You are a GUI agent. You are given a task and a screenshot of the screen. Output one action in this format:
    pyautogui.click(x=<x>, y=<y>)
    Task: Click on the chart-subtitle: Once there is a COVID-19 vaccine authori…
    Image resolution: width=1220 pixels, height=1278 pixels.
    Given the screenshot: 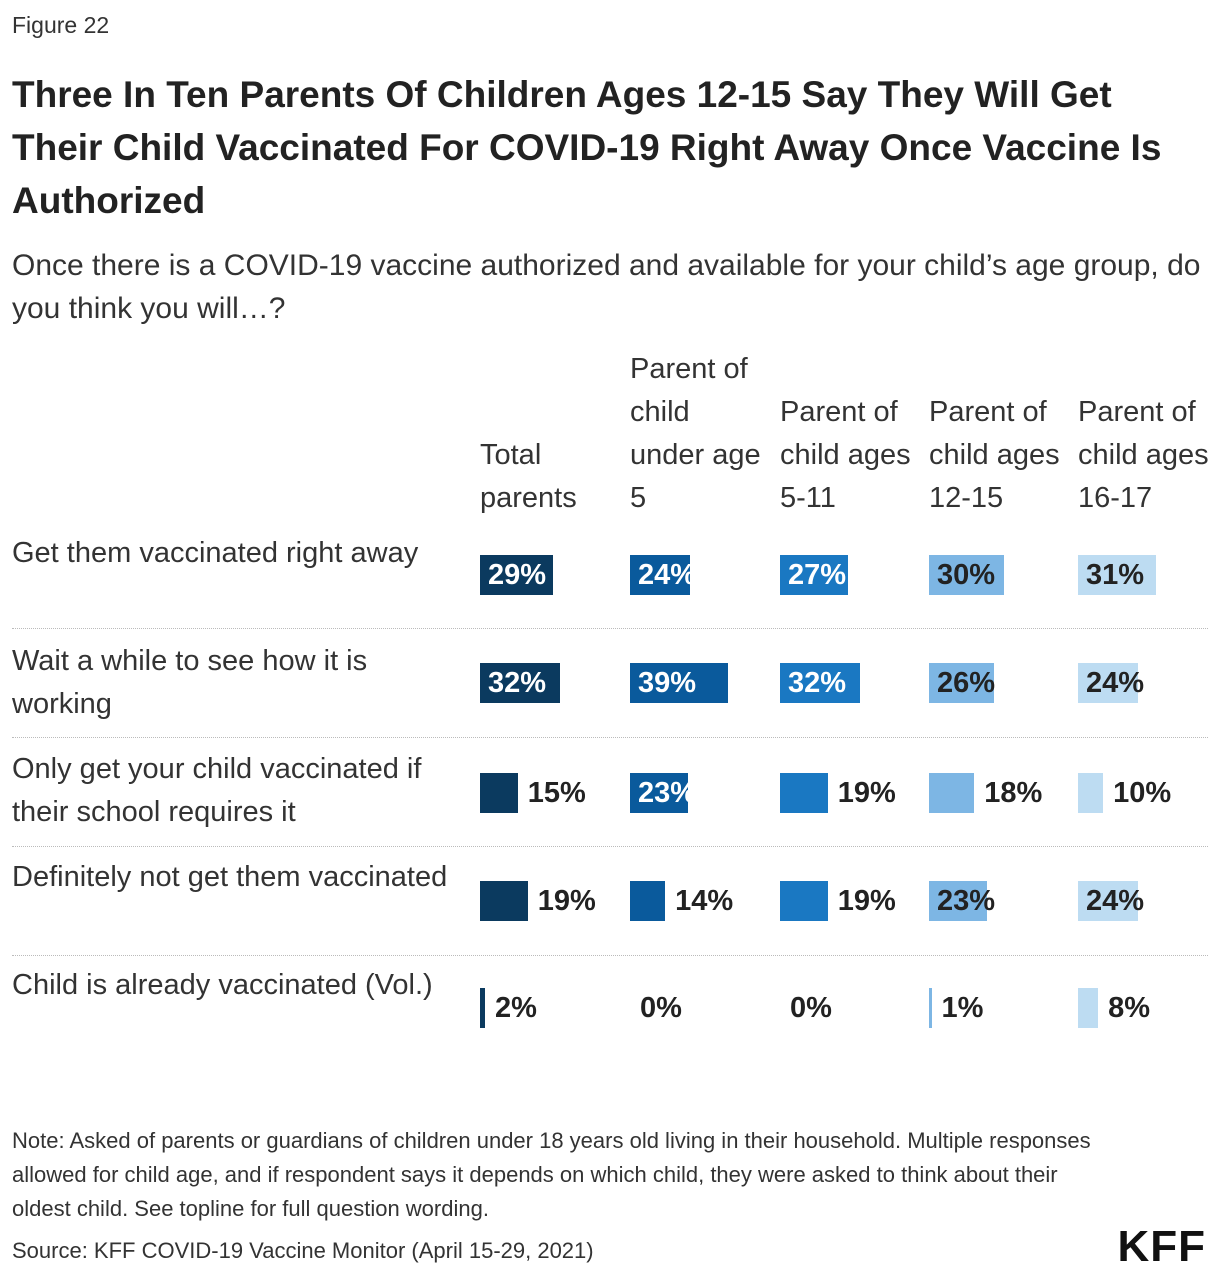 What is the action you would take?
    pyautogui.click(x=606, y=287)
    